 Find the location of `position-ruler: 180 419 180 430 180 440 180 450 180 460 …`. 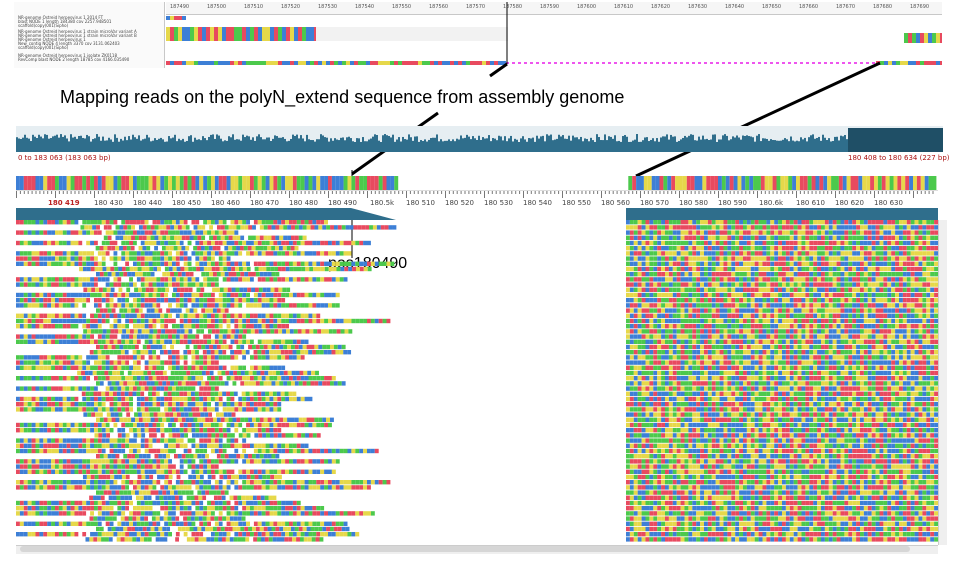

position-ruler: 180 419 180 430 180 440 180 450 180 460 … is located at coordinates (477, 199).